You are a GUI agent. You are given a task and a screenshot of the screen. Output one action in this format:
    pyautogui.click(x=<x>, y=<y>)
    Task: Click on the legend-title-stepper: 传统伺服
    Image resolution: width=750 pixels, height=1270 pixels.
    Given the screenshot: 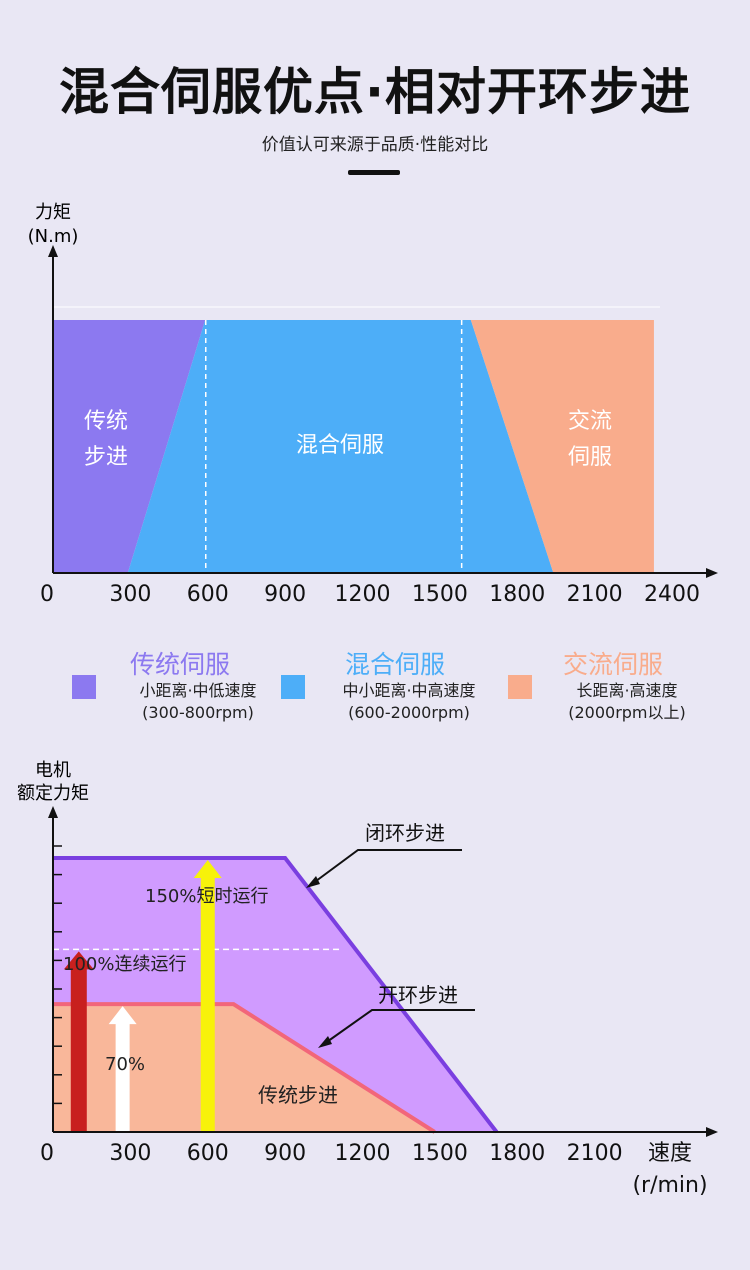 What is the action you would take?
    pyautogui.click(x=179, y=664)
    